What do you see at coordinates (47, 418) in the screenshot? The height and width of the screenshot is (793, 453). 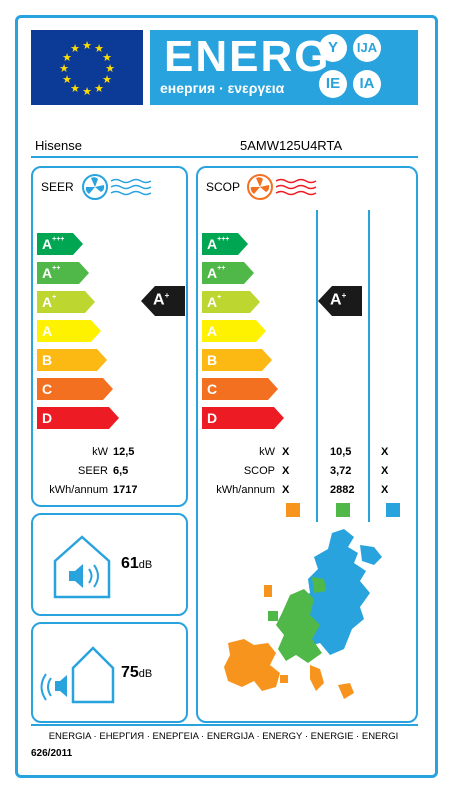 I see `cooling-class-label: D` at bounding box center [47, 418].